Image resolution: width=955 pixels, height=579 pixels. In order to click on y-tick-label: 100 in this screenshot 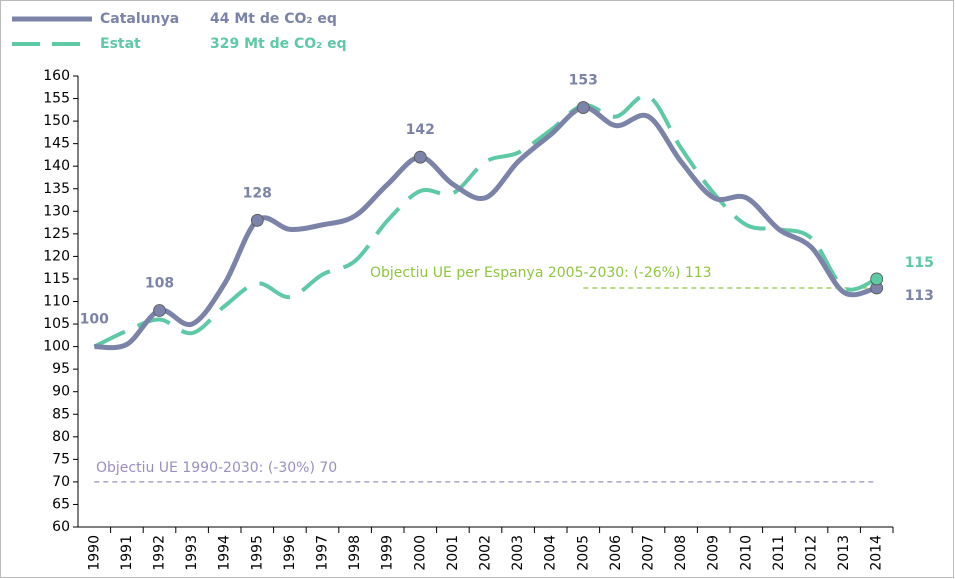, I will do `click(56, 347)`.